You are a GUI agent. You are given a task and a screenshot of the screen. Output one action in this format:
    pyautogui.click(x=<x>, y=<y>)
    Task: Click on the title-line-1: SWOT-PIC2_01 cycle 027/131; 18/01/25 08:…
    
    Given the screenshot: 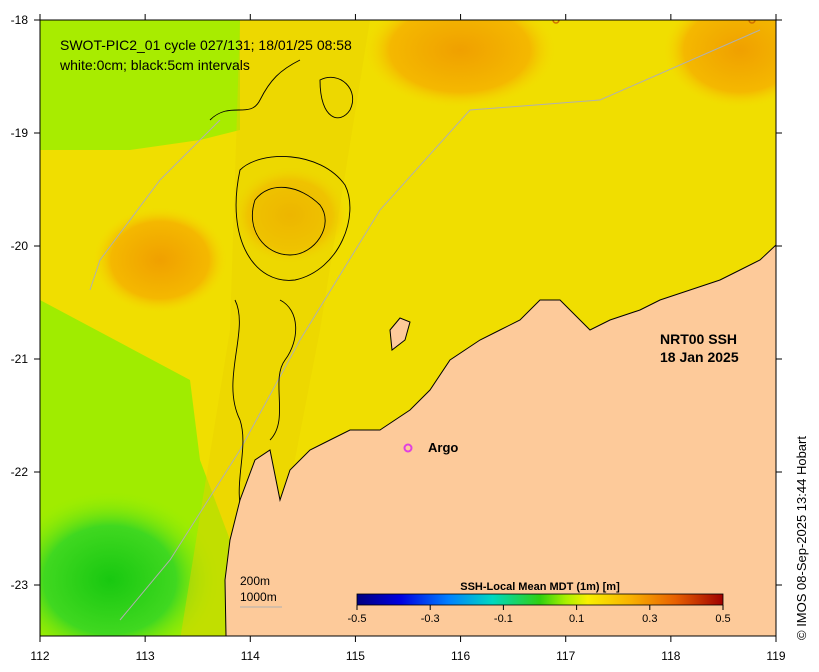 What is the action you would take?
    pyautogui.click(x=206, y=45)
    